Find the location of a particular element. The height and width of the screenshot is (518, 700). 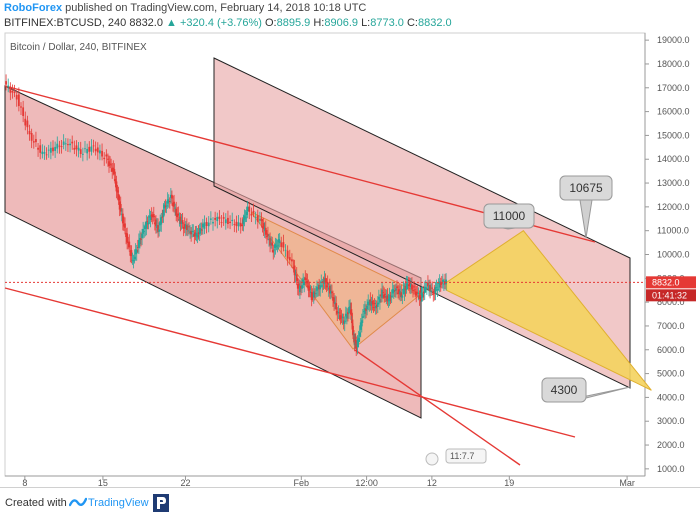

time-tick-label: Feb is located at coordinates (302, 482).